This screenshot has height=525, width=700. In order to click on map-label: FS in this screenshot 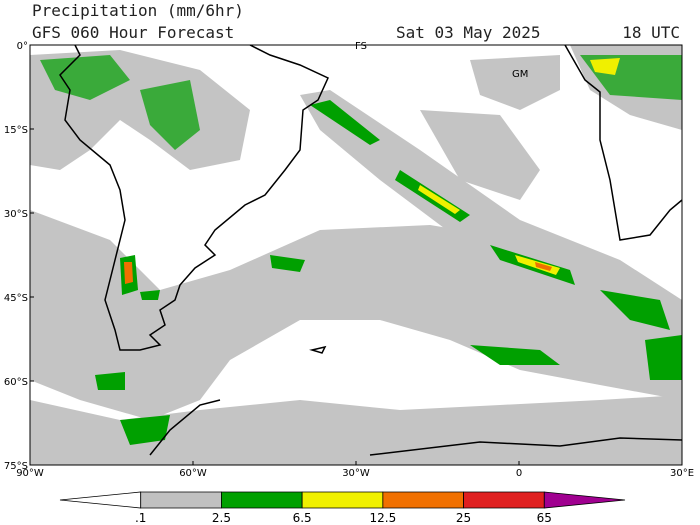, I will do `click(361, 46)`.